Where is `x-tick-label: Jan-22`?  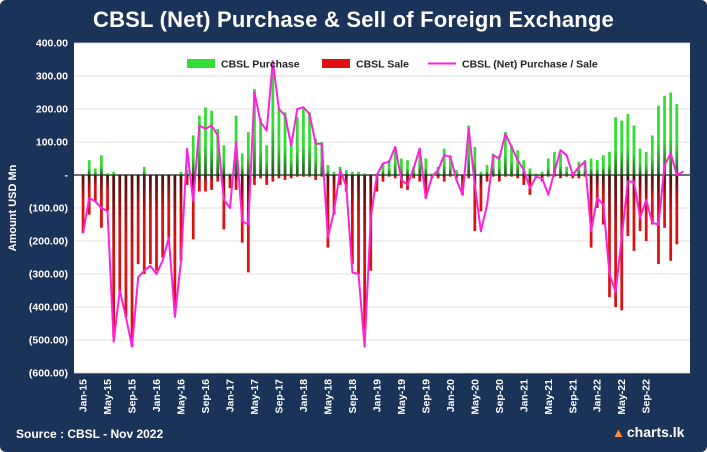
x-tick-label: Jan-22 is located at coordinates (598, 395).